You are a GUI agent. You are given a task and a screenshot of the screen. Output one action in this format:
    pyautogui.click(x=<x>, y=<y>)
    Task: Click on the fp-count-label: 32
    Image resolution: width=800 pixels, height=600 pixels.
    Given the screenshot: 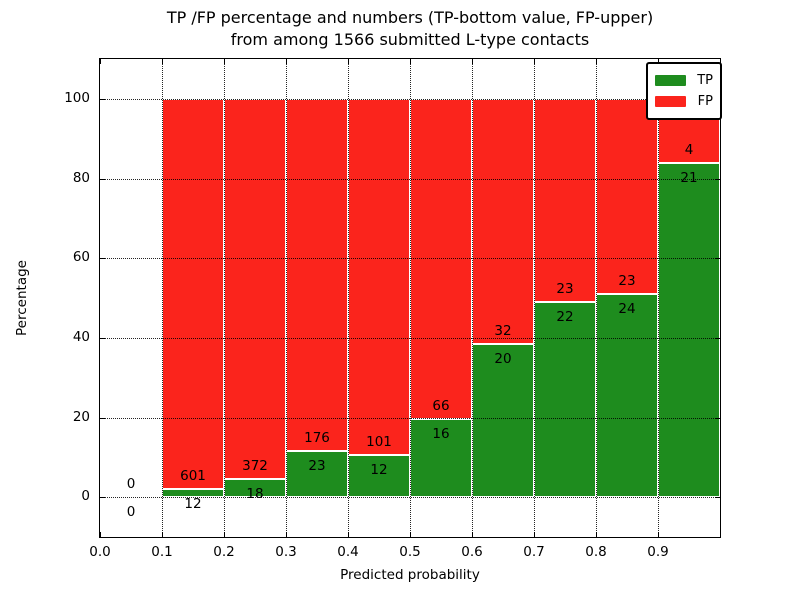 What is the action you would take?
    pyautogui.click(x=503, y=330)
    